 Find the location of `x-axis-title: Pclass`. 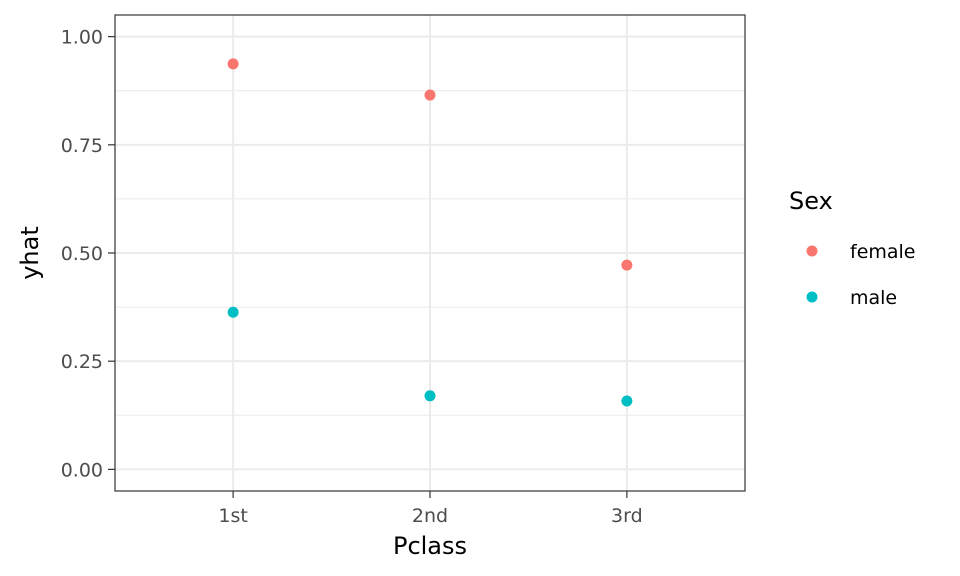

x-axis-title: Pclass is located at coordinates (430, 546).